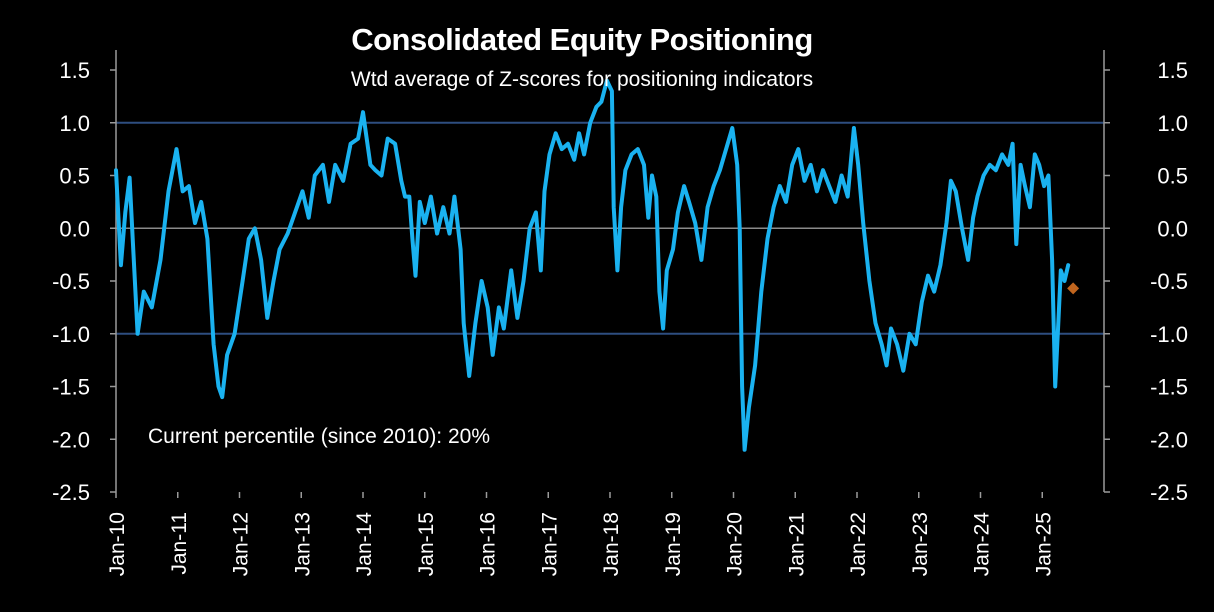  What do you see at coordinates (488, 544) in the screenshot?
I see `x-tick-label: Jan-16` at bounding box center [488, 544].